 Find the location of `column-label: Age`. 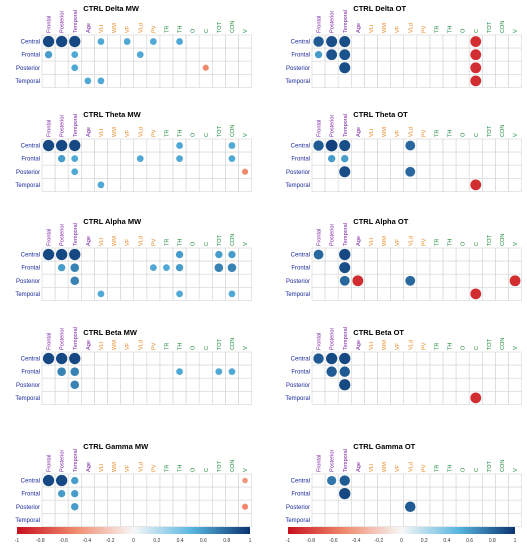

column-label: Age is located at coordinates (89, 241).